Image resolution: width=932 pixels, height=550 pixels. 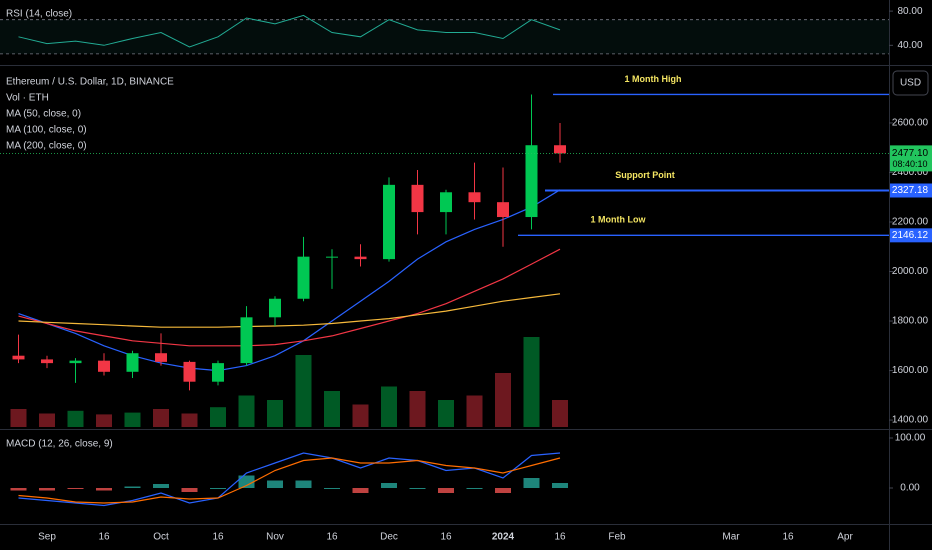 I want to click on price-badge-label: 2146.12, so click(x=910, y=235).